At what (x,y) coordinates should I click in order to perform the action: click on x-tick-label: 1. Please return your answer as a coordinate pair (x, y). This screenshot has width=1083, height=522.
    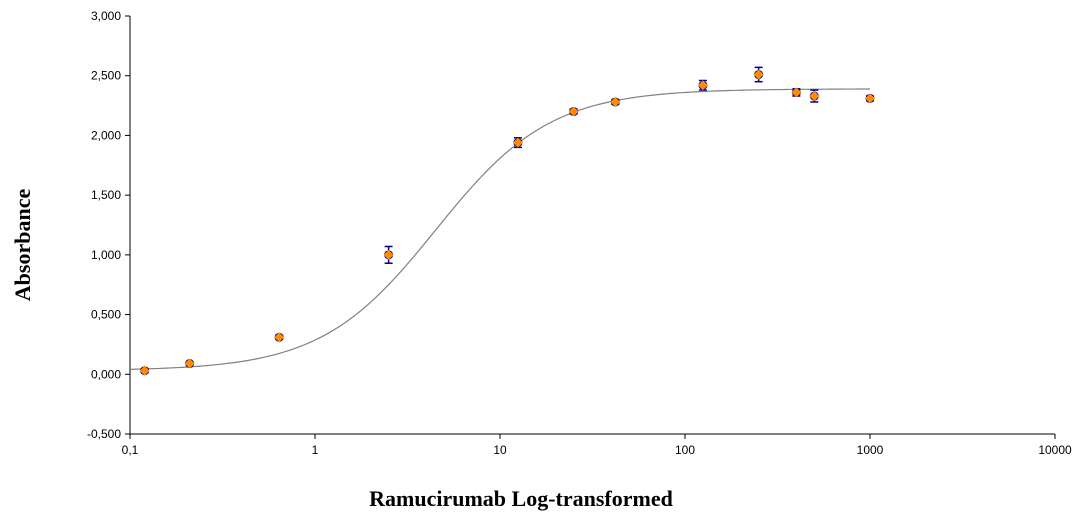
    Looking at the image, I should click on (315, 450).